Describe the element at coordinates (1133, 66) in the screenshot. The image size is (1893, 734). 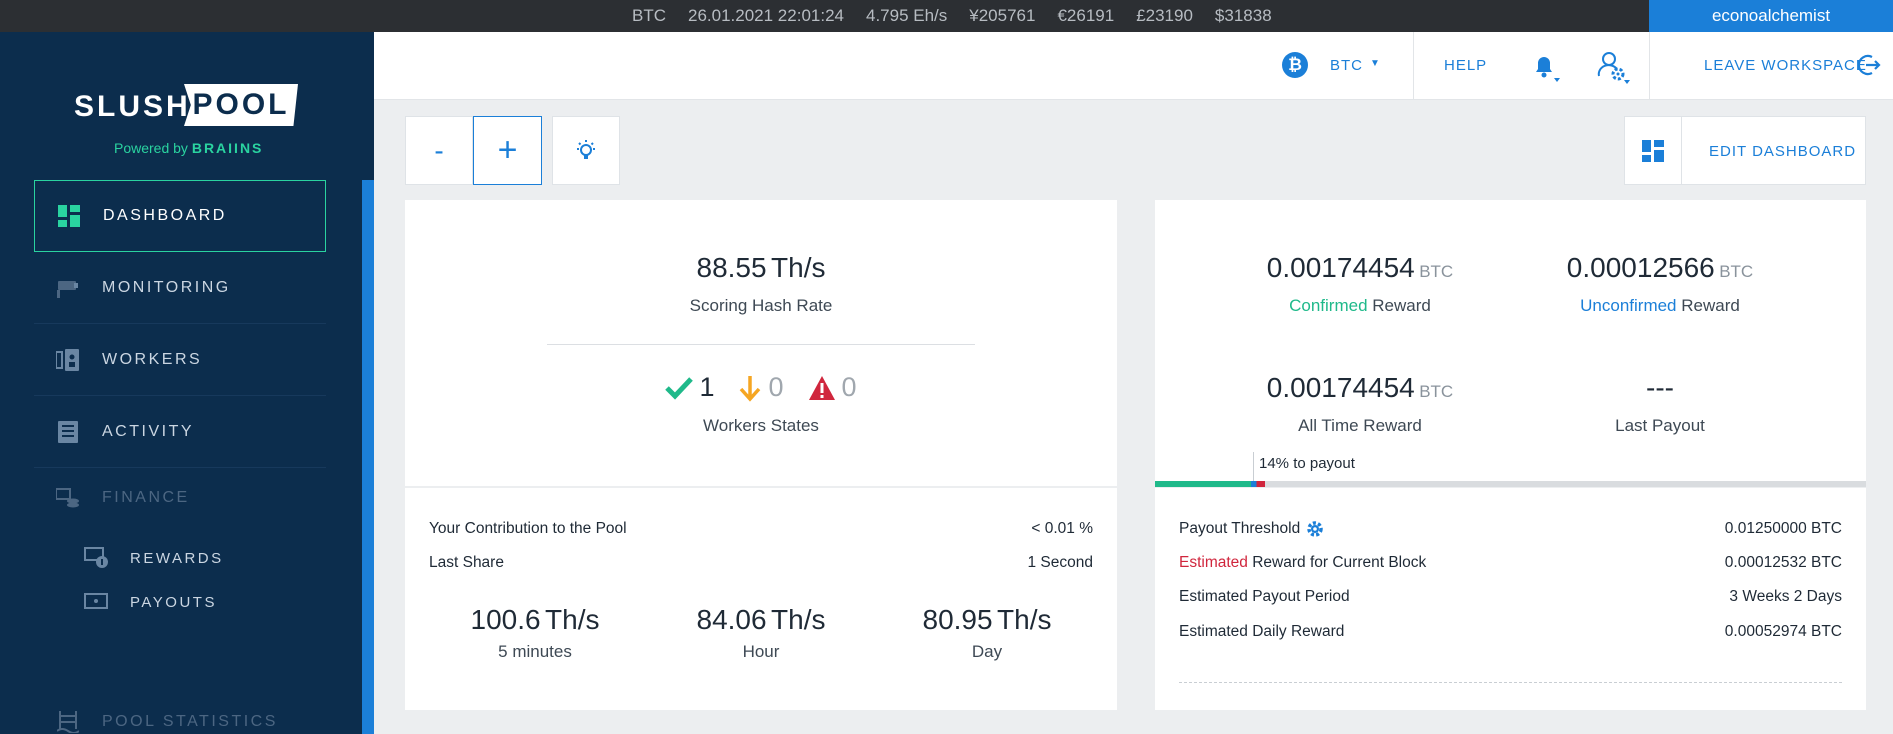
I see `top-header: ₿ BTC ▼ HELP LEAVE WORKSPACE` at that location.